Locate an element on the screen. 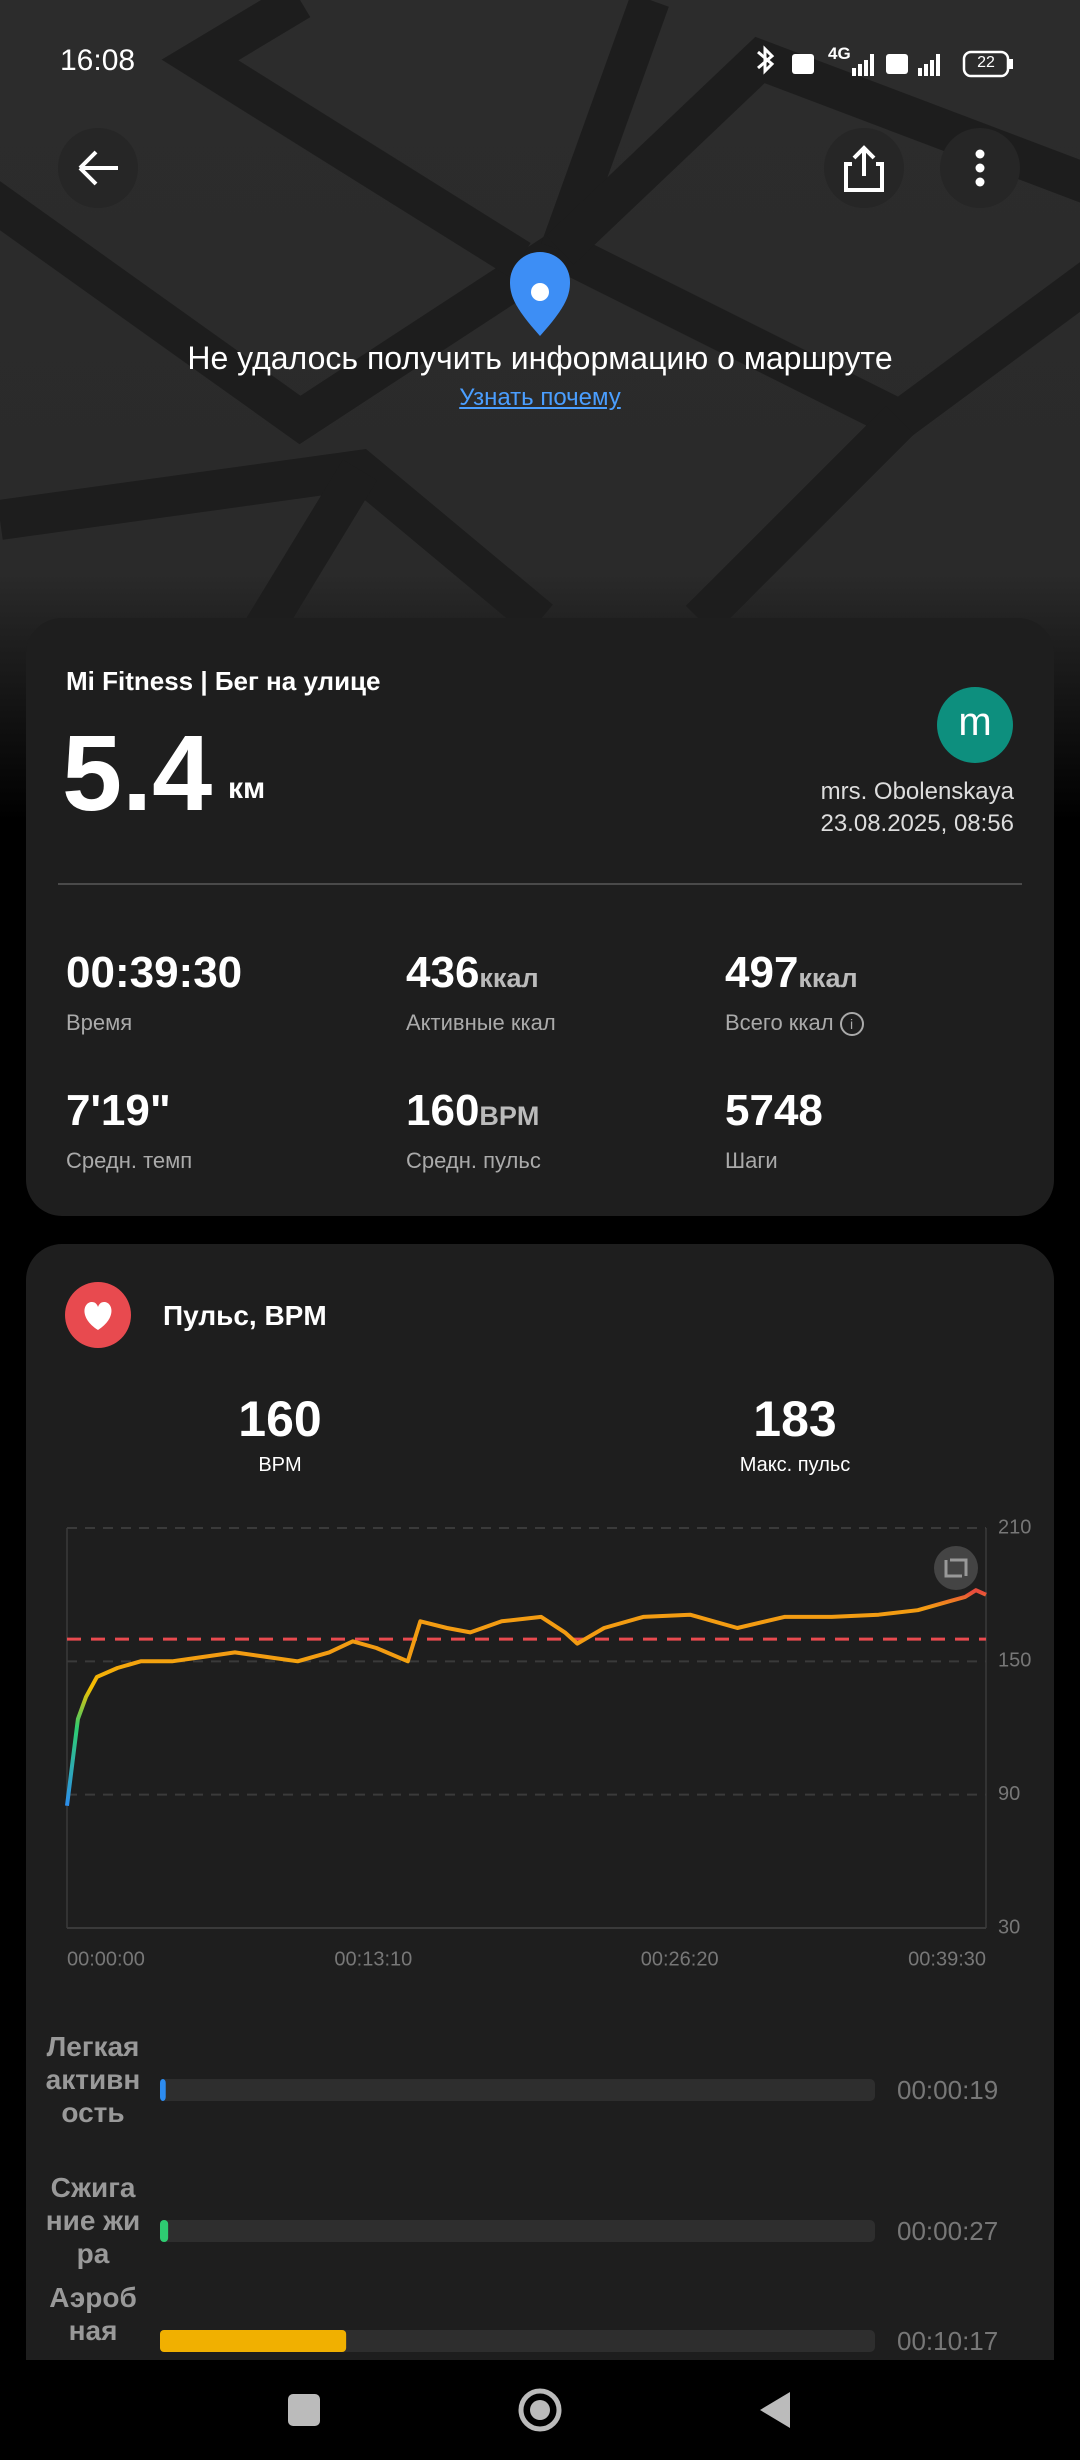 The width and height of the screenshot is (1080, 2460). zone-name: Аэробная is located at coordinates (93, 2314).